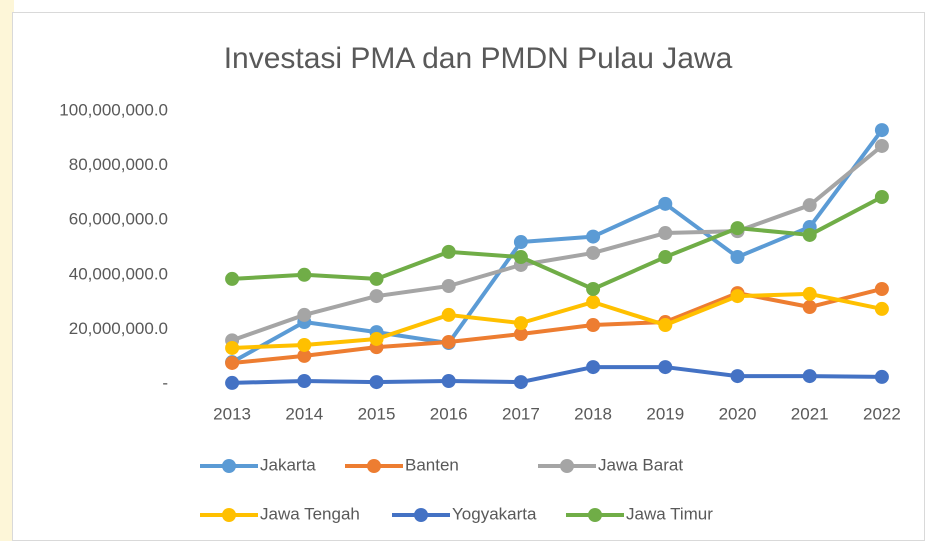 This screenshot has height=541, width=935. What do you see at coordinates (521, 413) in the screenshot?
I see `x-tick-label: 2017` at bounding box center [521, 413].